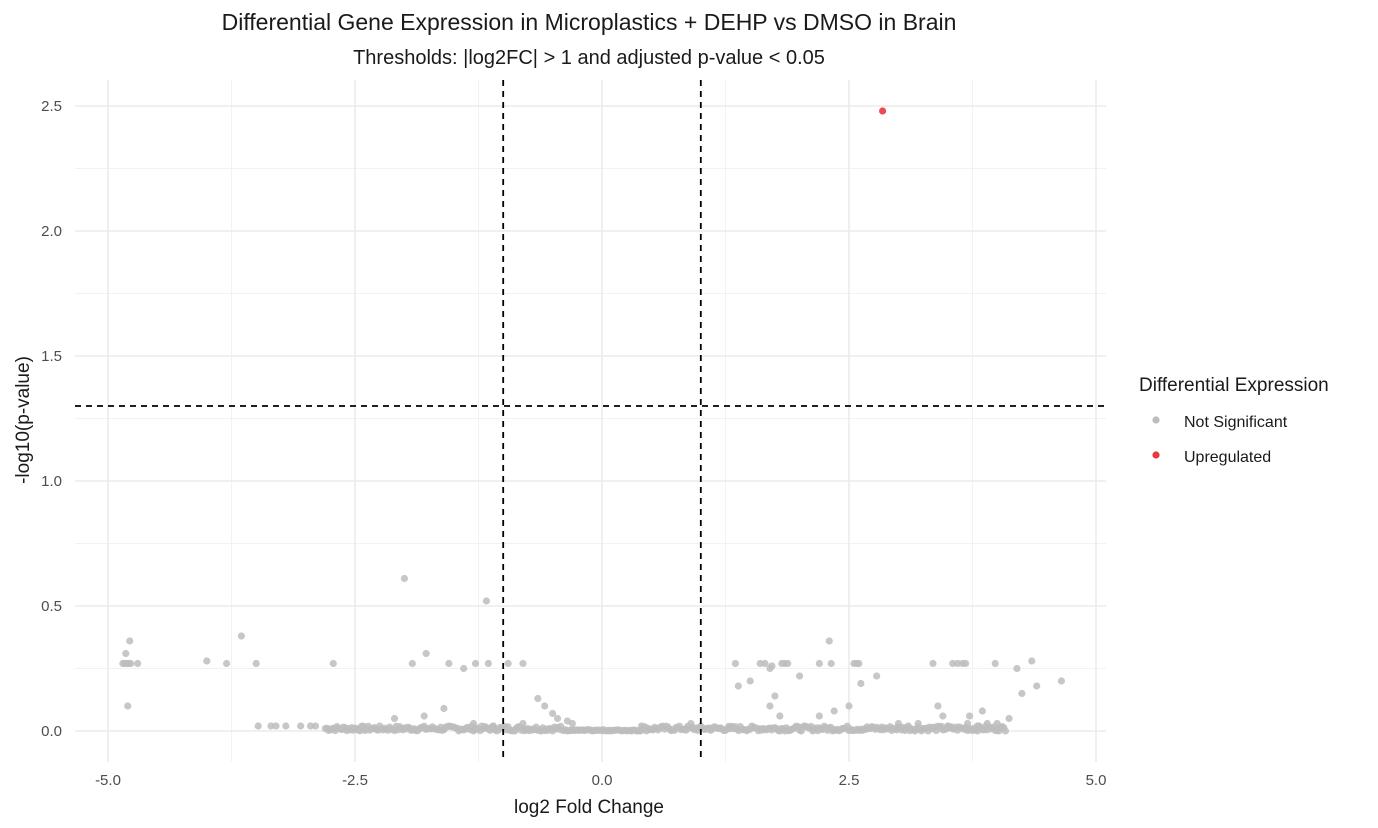 The width and height of the screenshot is (1378, 828). What do you see at coordinates (51, 106) in the screenshot?
I see `y-tick-label: 2.5` at bounding box center [51, 106].